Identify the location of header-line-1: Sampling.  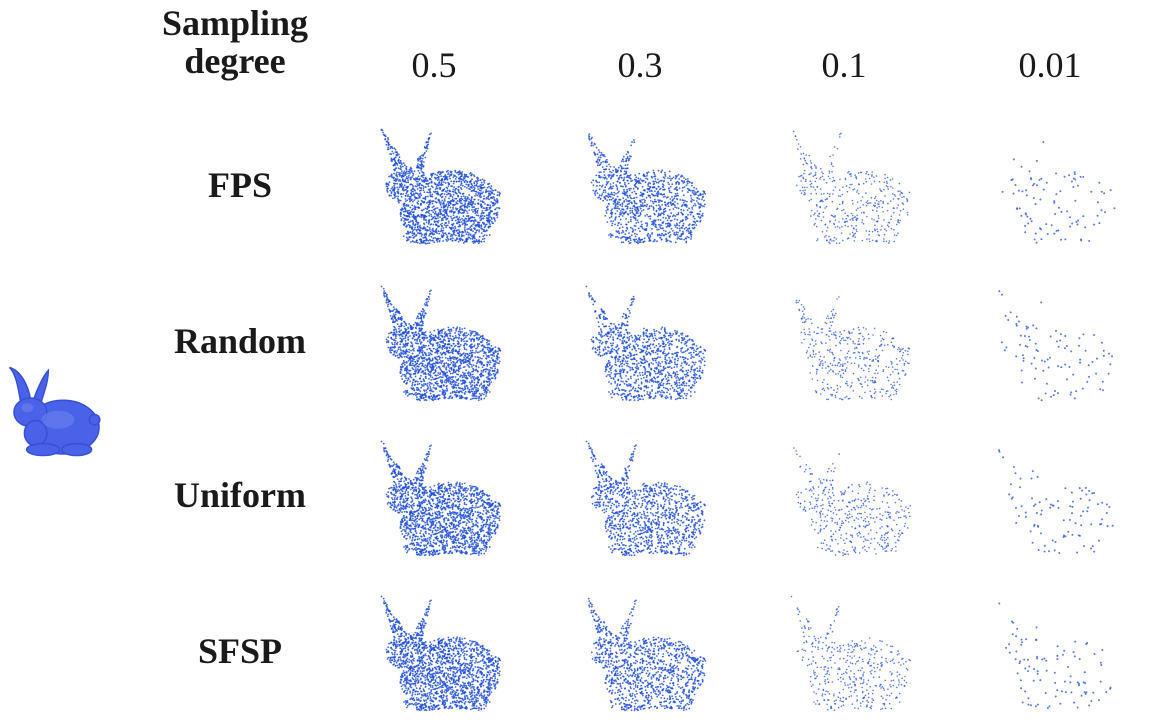
(235, 23).